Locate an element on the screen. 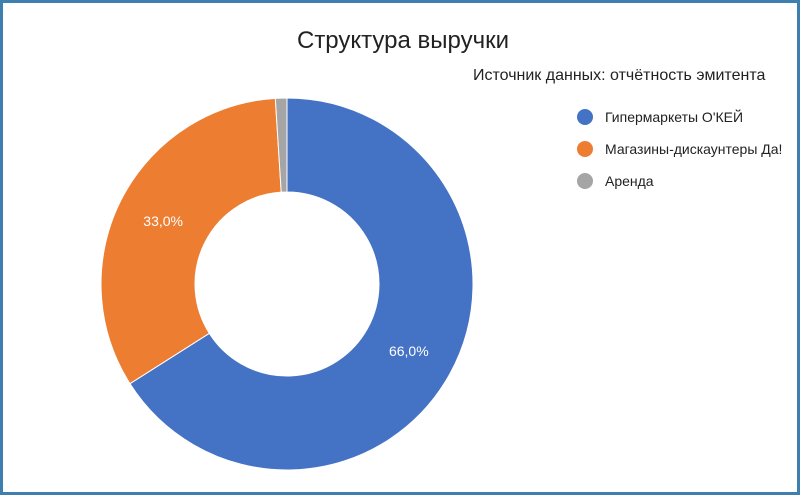 Image resolution: width=800 pixels, height=495 pixels. chart-title: Структура выручки is located at coordinates (402, 40).